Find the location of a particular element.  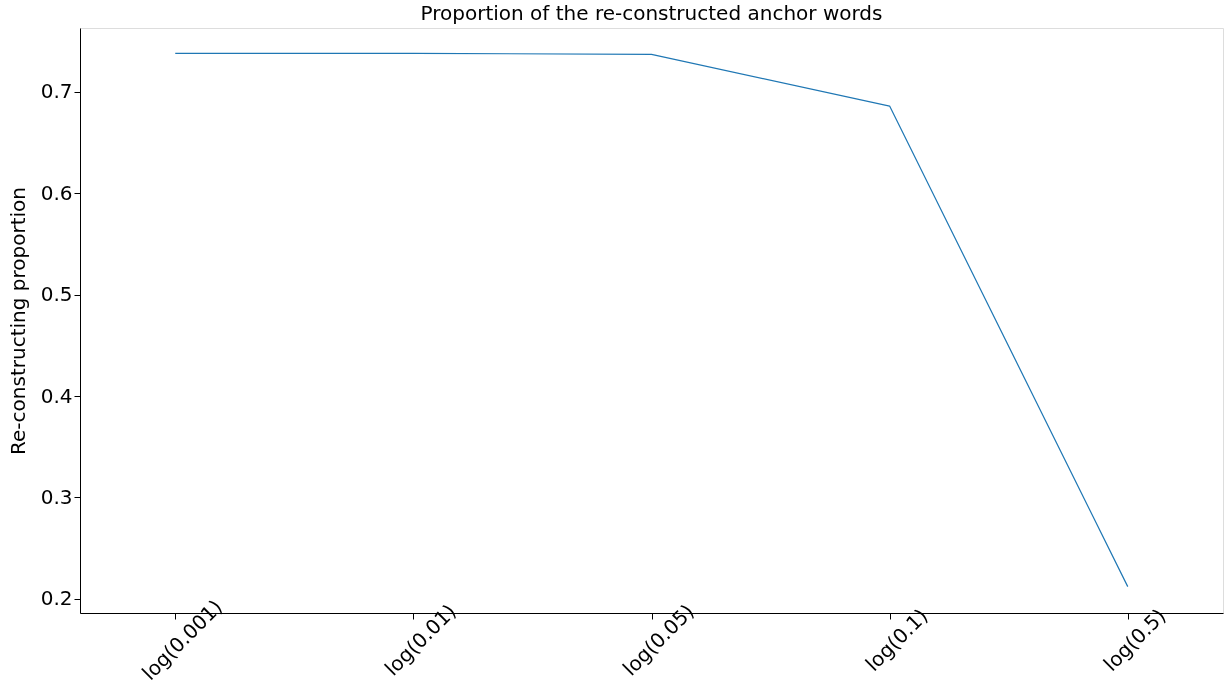

chart-title: Proportion of the re-constructed anchor words is located at coordinates (651, 13).